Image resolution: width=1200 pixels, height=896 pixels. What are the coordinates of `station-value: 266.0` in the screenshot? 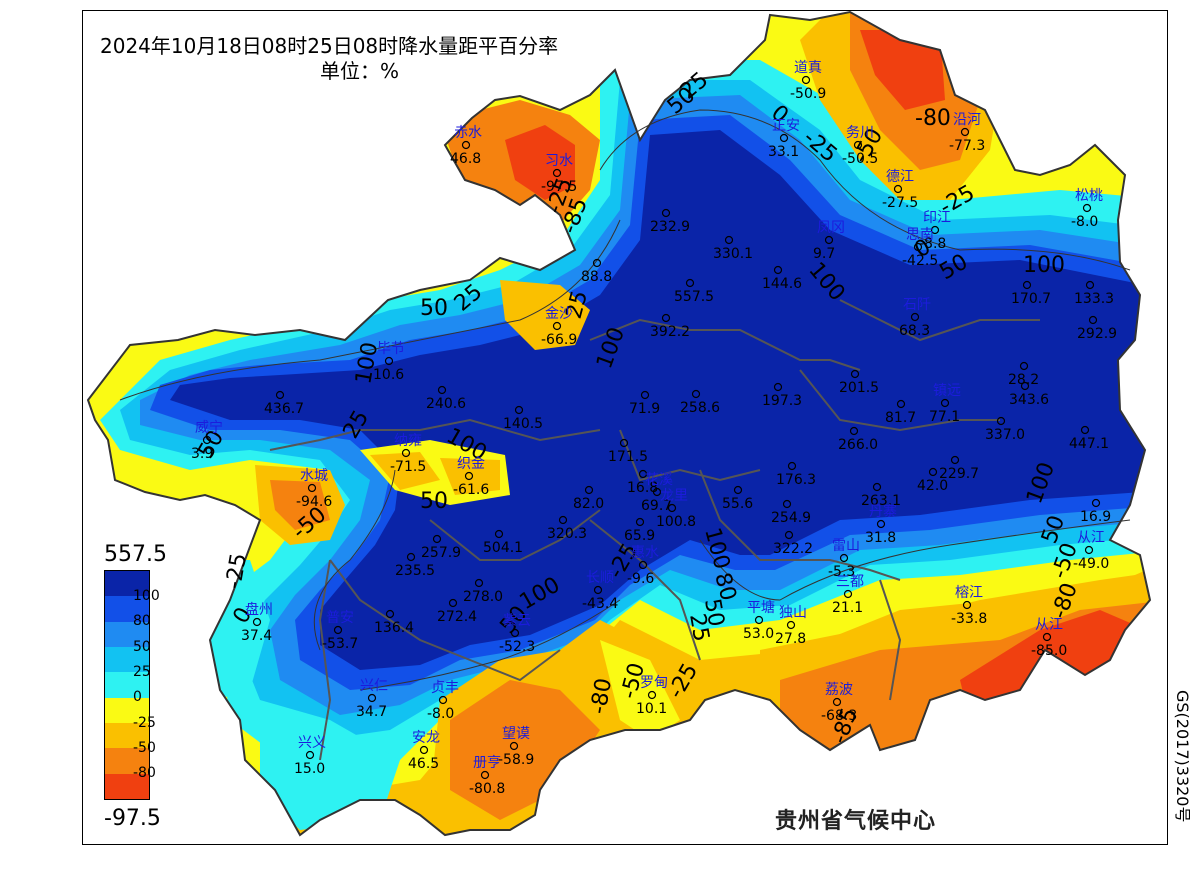 It's located at (858, 445).